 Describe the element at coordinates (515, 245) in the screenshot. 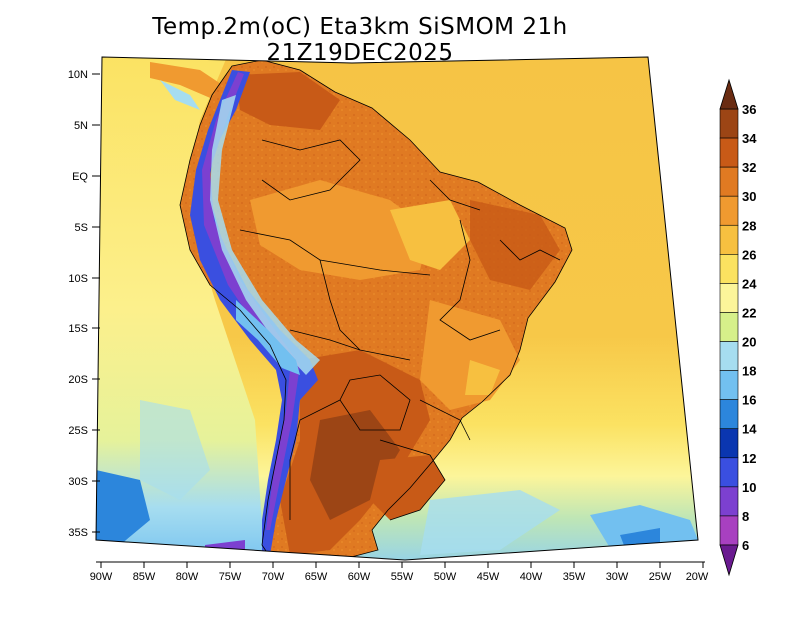

I see `northeast-hot-region` at that location.